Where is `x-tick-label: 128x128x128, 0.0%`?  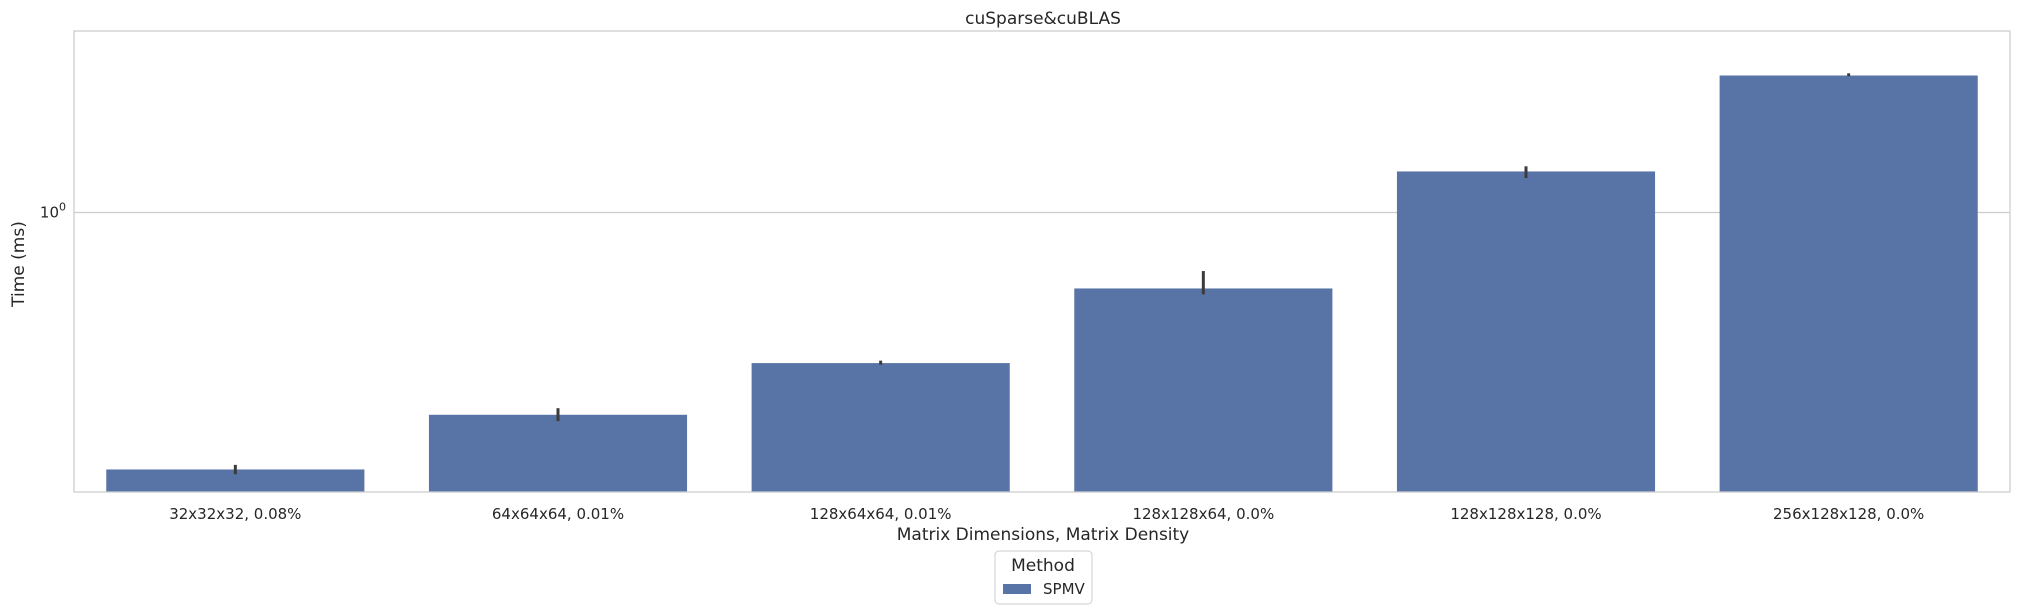
x-tick-label: 128x128x128, 0.0% is located at coordinates (1525, 514).